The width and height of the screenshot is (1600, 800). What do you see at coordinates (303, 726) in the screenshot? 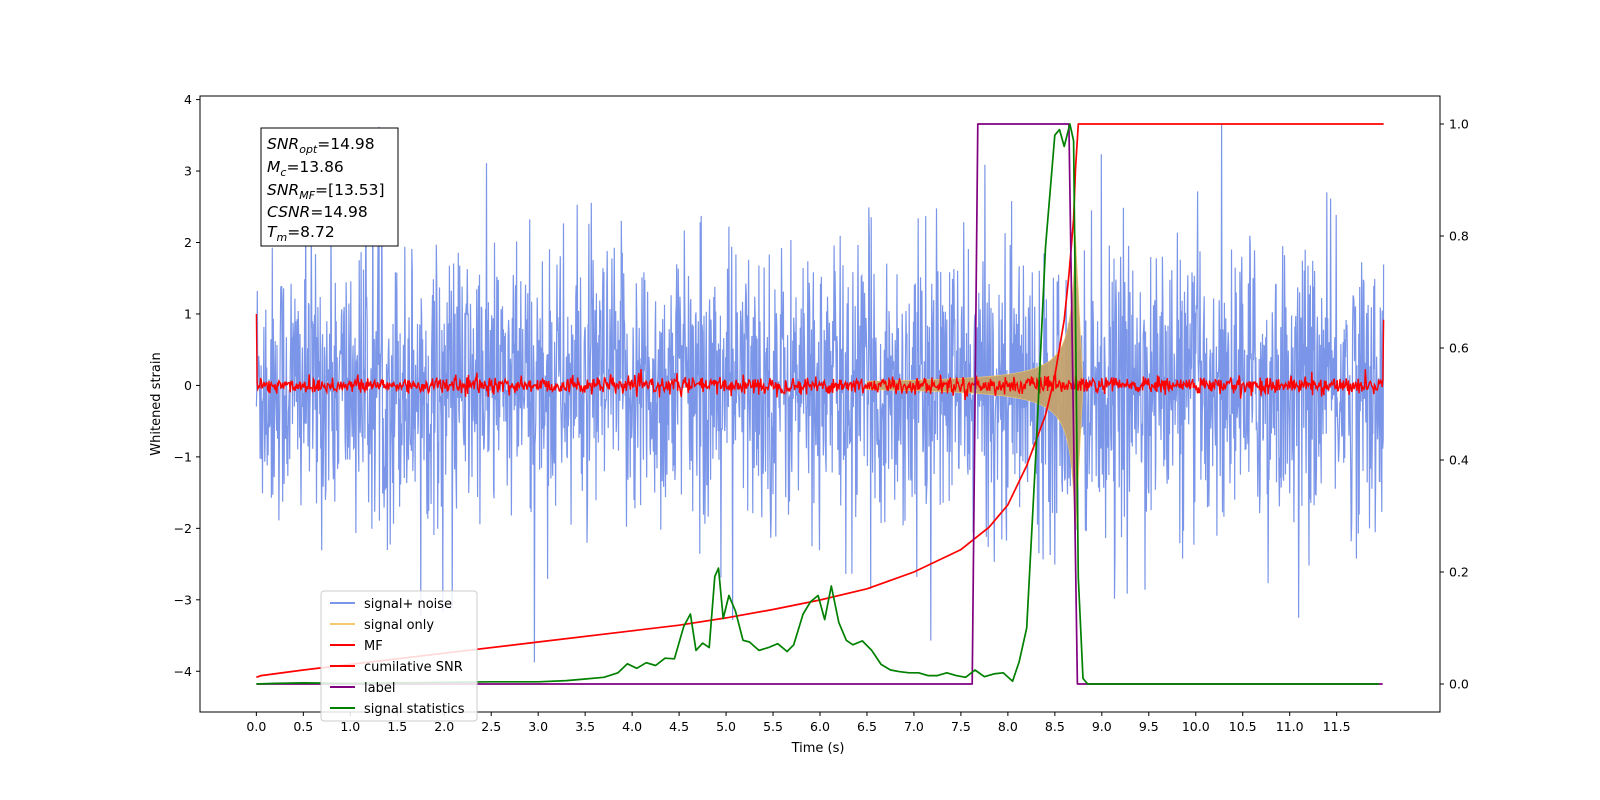
I see `x-tick-label: 0.5` at bounding box center [303, 726].